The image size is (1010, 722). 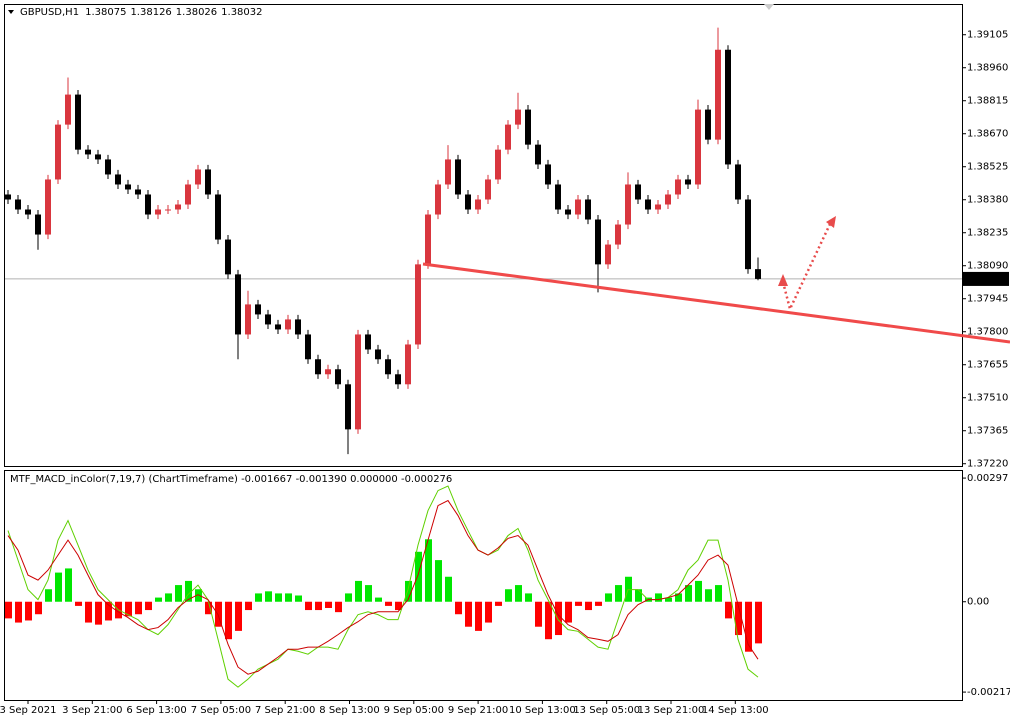 What do you see at coordinates (196, 12) in the screenshot?
I see `header-low: 1.38026` at bounding box center [196, 12].